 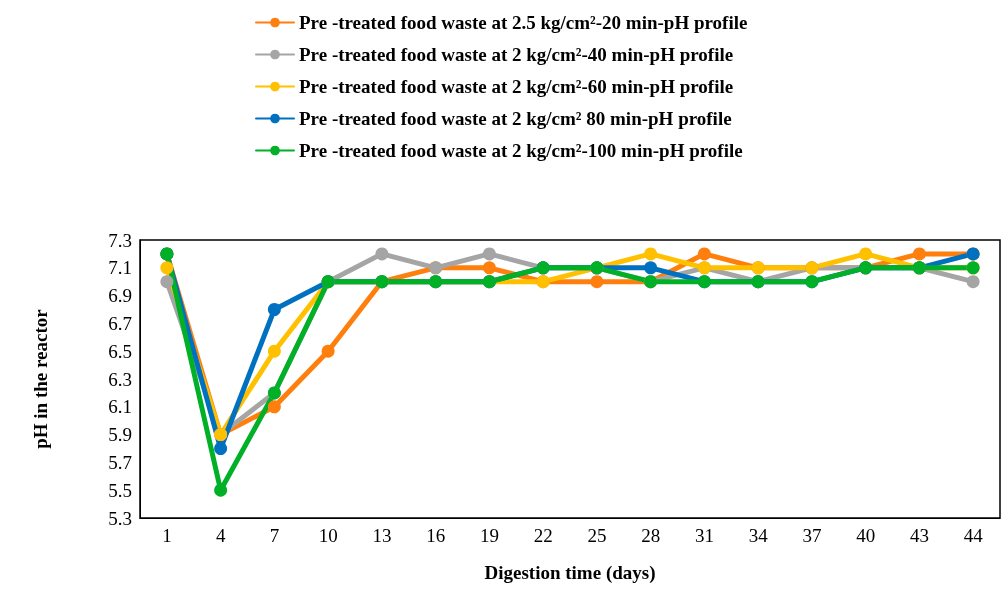 What do you see at coordinates (543, 535) in the screenshot?
I see `x-tick-label: 22` at bounding box center [543, 535].